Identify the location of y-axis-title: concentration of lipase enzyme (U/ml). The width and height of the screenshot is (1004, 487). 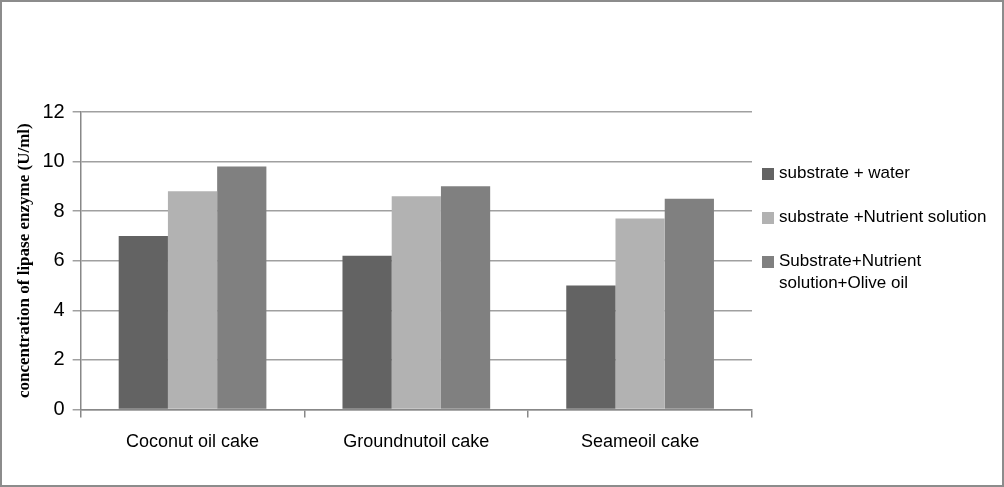
(23, 261).